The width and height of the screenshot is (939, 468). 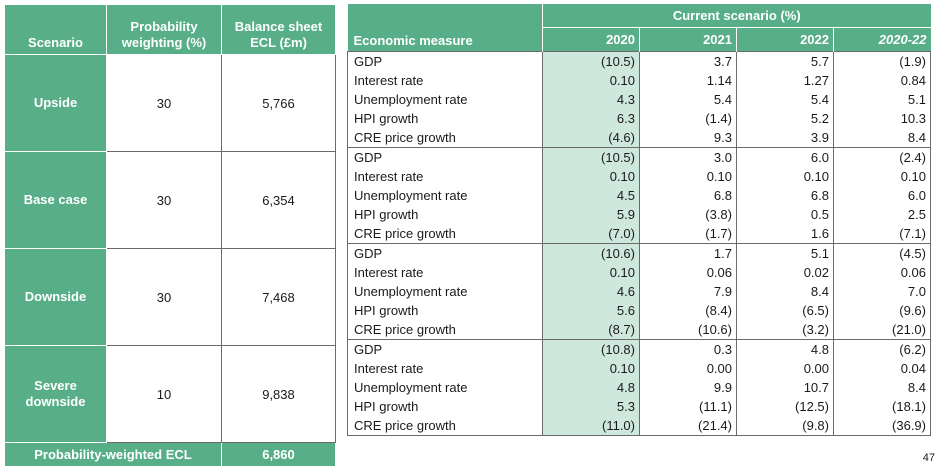 What do you see at coordinates (882, 426) in the screenshot?
I see `measure-value: (36.9)` at bounding box center [882, 426].